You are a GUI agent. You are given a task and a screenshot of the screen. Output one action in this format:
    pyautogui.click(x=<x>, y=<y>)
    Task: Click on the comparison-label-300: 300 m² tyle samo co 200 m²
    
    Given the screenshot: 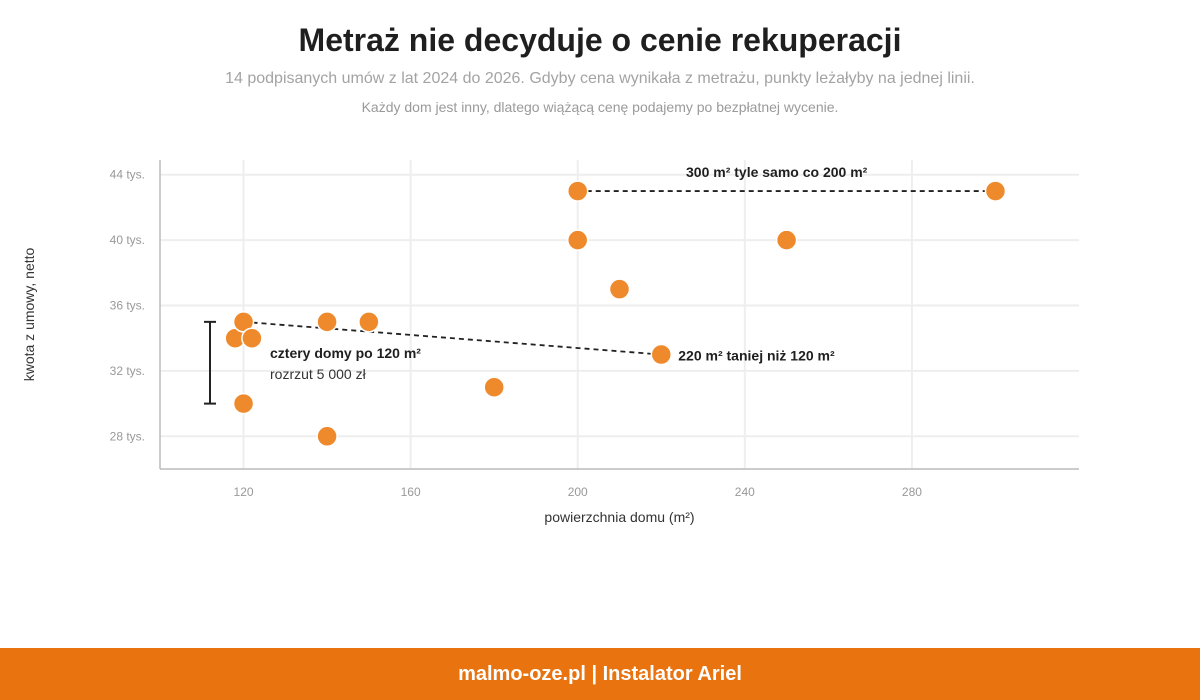 What is the action you would take?
    pyautogui.click(x=777, y=172)
    